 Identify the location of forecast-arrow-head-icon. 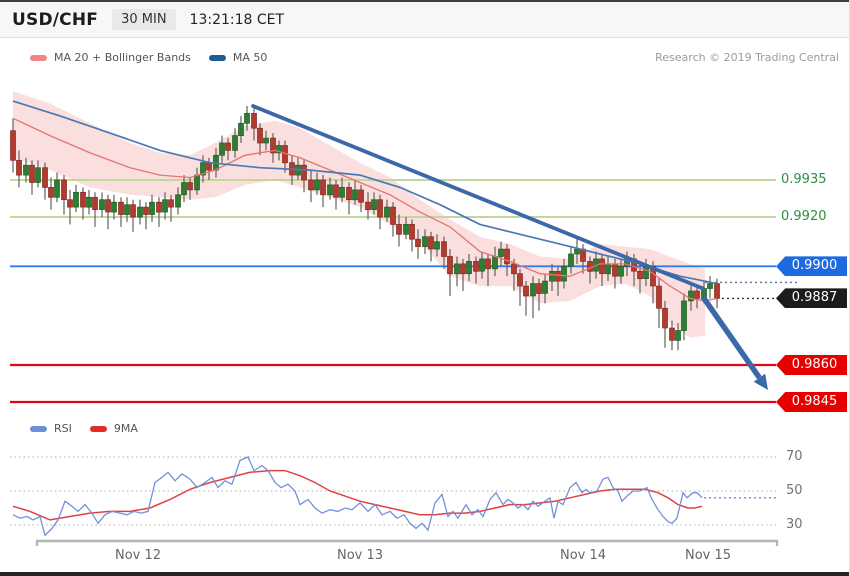
(760, 381).